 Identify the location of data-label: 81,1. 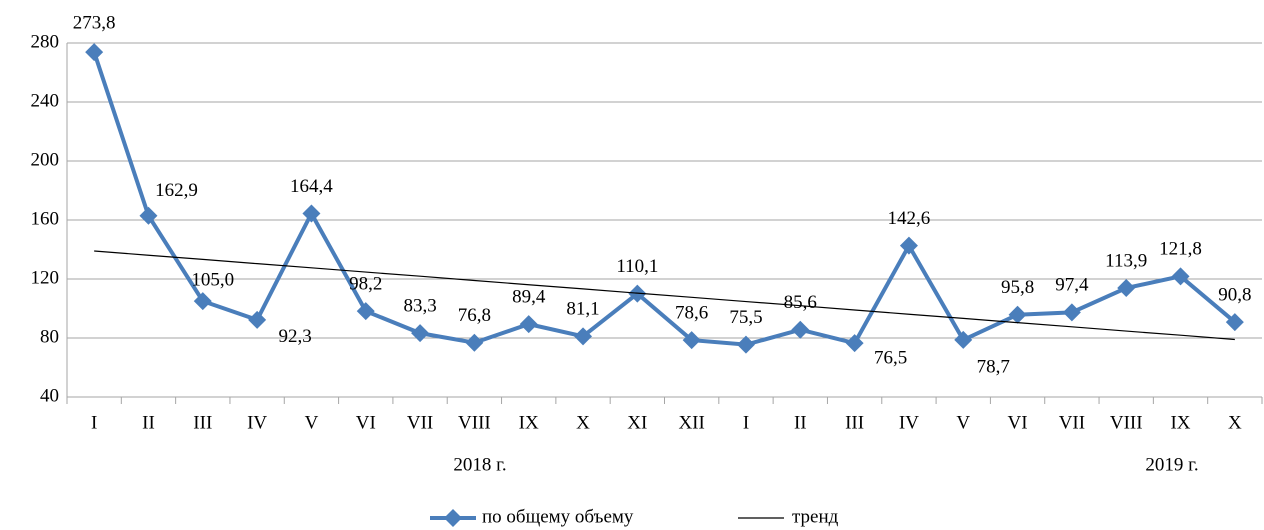
(582, 309).